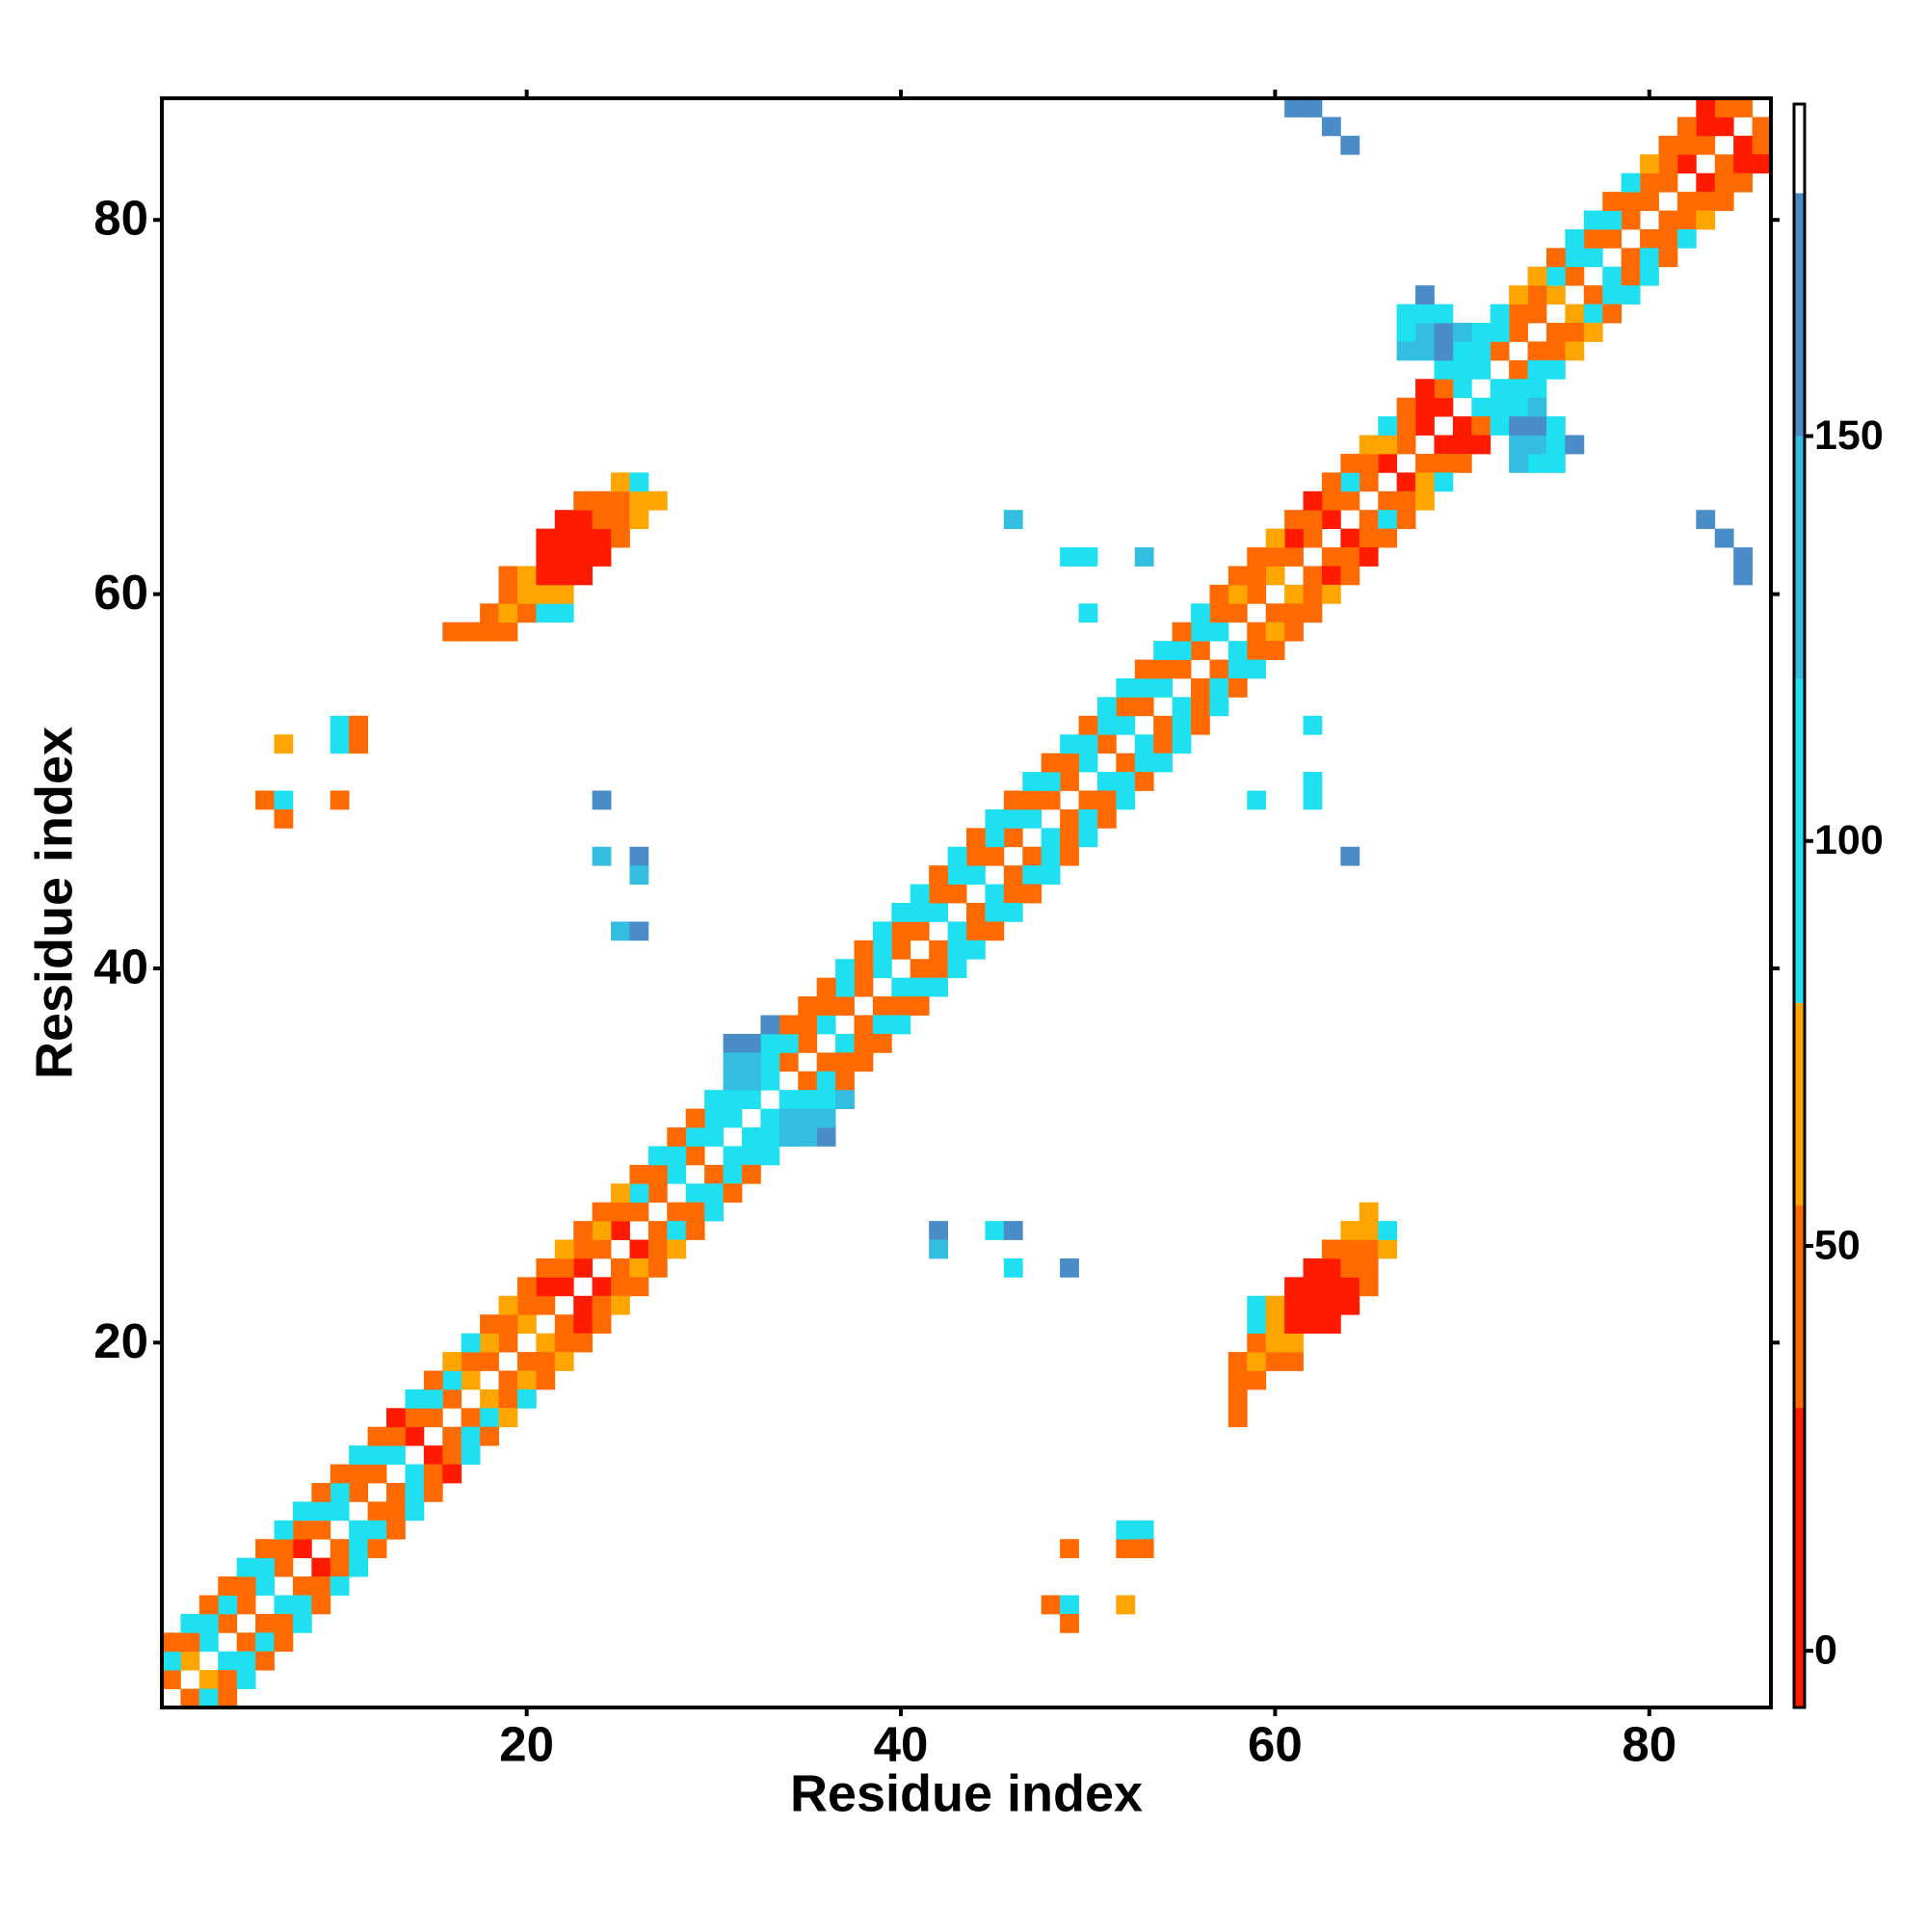 This screenshot has width=1927, height=1932. I want to click on x-tick-label: 20, so click(526, 1743).